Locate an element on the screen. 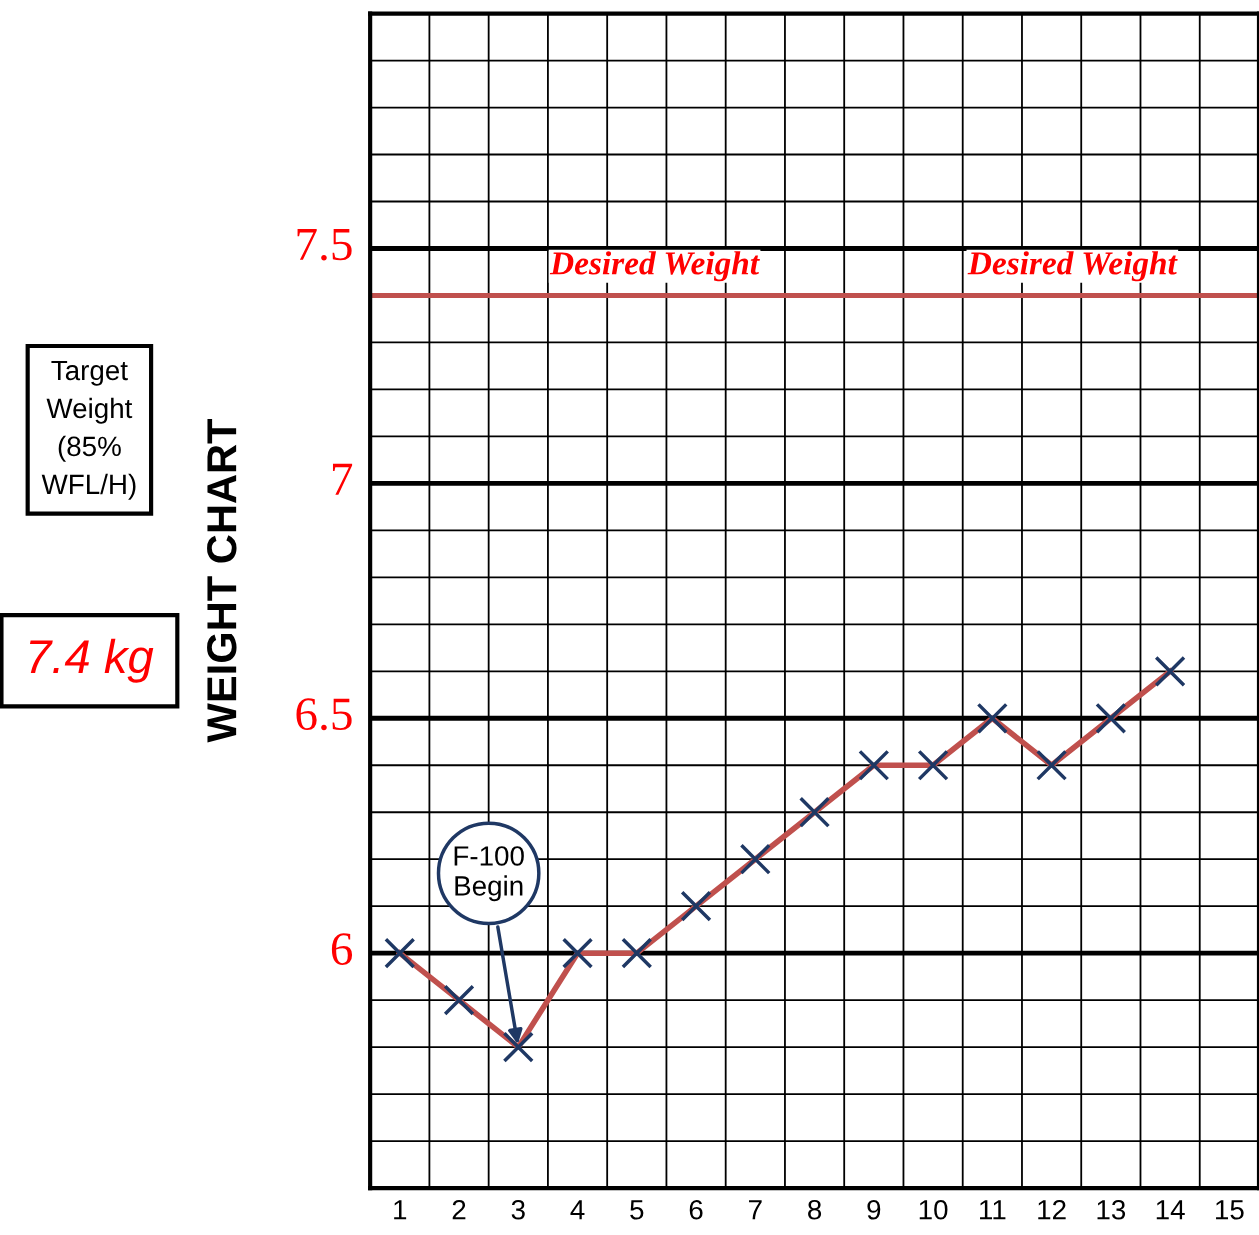 The image size is (1259, 1235). x-tick-label: 8 is located at coordinates (815, 1209).